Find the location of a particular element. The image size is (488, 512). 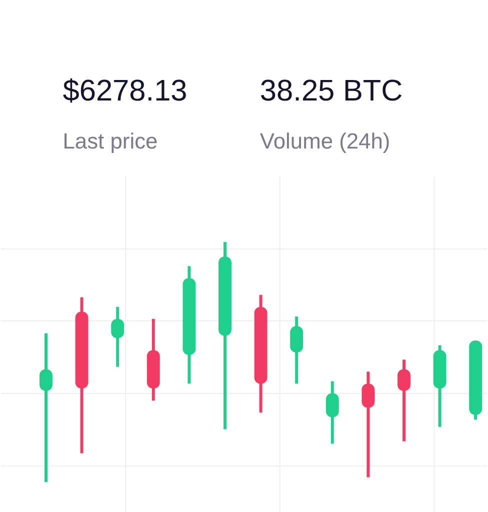

text: Volume (24h) is located at coordinates (325, 141).